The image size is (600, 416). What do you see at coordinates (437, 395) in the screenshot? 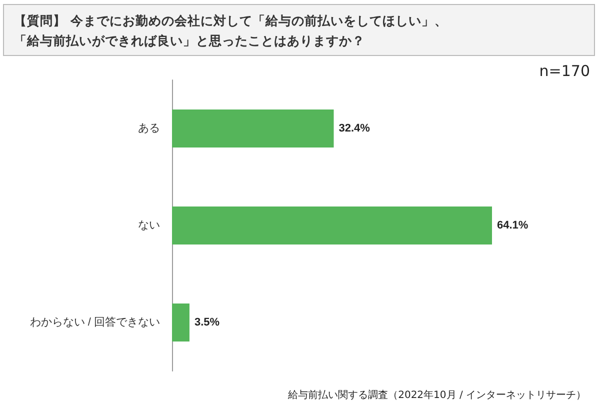
I see `text: 給与前払い関する調査（2022年10月 / インターネットリサーチ）` at bounding box center [437, 395].